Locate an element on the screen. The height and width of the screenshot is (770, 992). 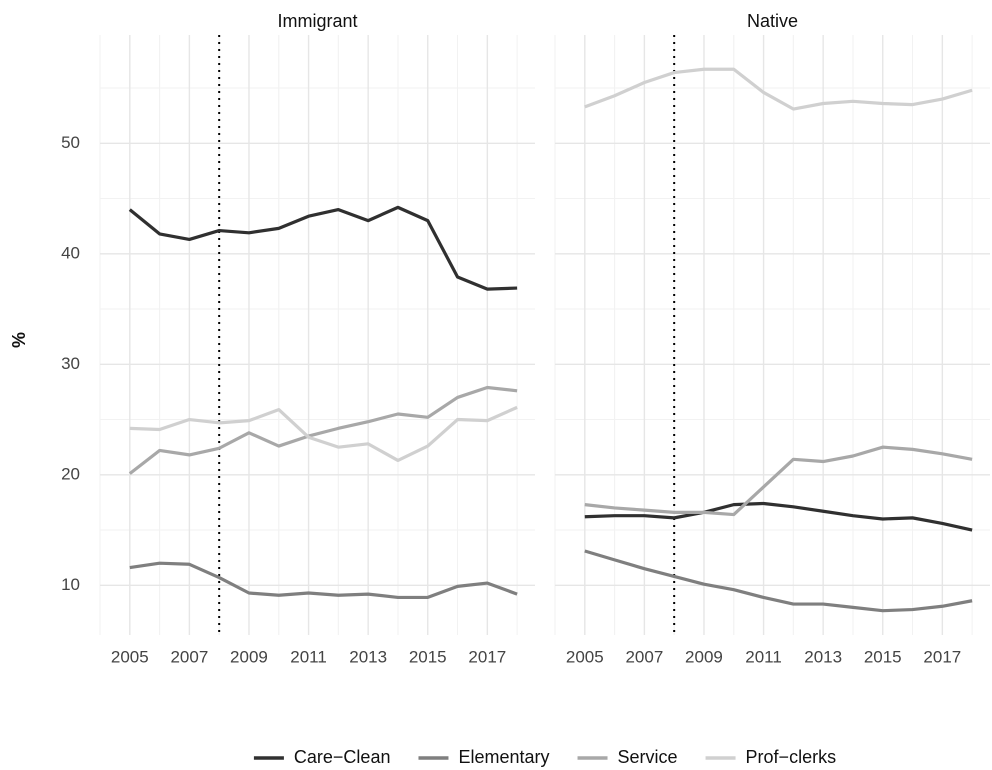
legend-label: Elementary is located at coordinates (503, 757).